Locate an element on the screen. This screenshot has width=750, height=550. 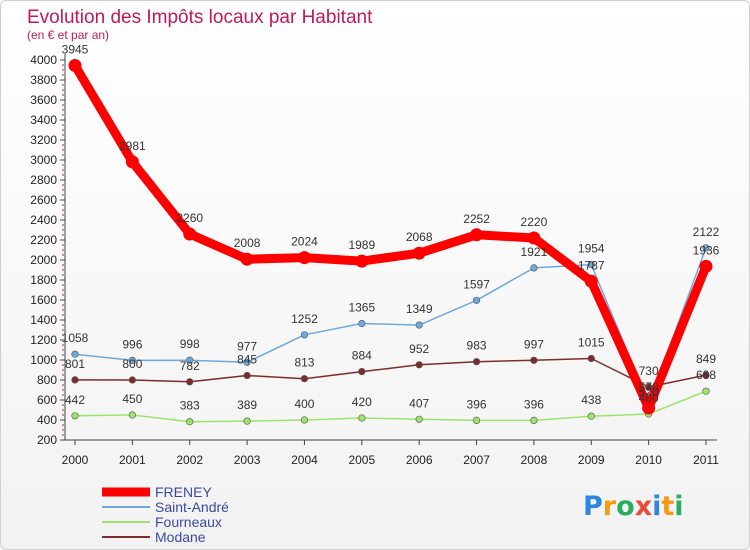
logo-letter: o is located at coordinates (625, 506).